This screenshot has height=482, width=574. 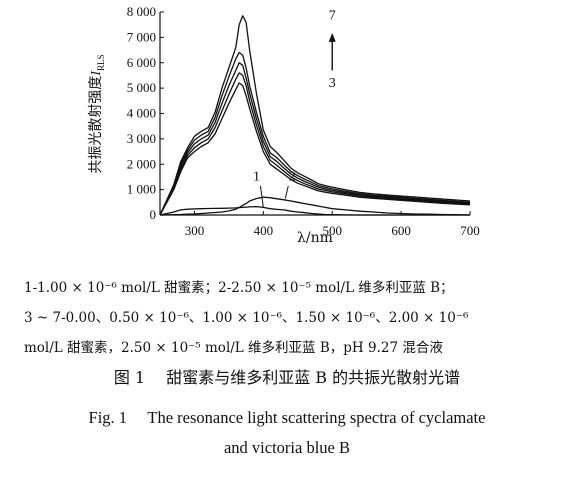 I want to click on y-tick-label: 5 000, so click(x=141, y=87).